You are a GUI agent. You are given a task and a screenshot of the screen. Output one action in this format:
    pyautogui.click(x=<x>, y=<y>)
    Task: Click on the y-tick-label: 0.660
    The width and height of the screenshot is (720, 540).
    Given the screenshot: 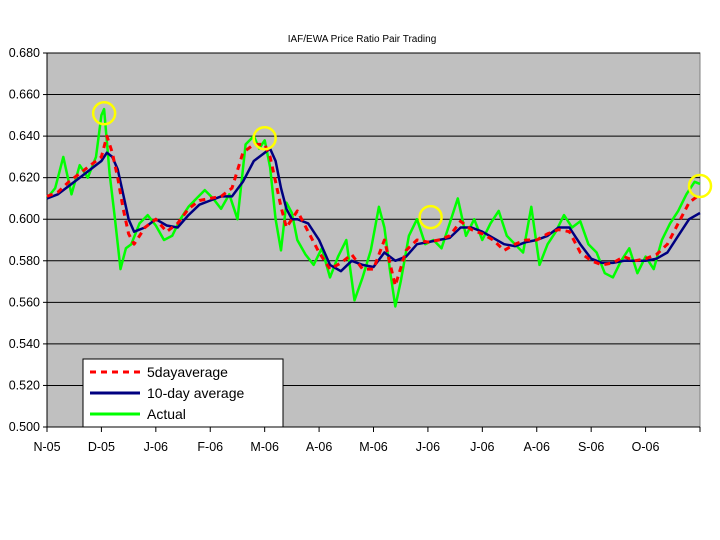 What is the action you would take?
    pyautogui.click(x=24, y=95)
    